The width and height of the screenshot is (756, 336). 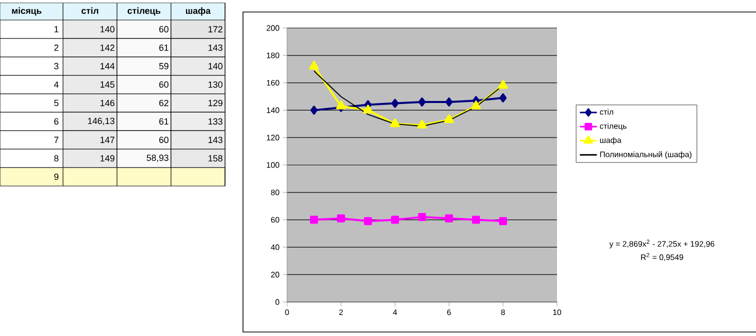 I want to click on data-label: 59, so click(x=163, y=66).